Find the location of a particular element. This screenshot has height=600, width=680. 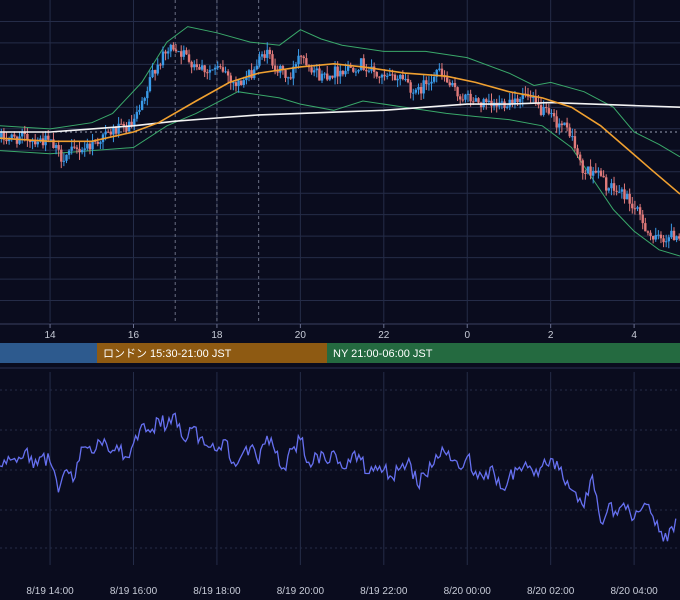

x-tick-label: 8/20 04:00 is located at coordinates (634, 591).